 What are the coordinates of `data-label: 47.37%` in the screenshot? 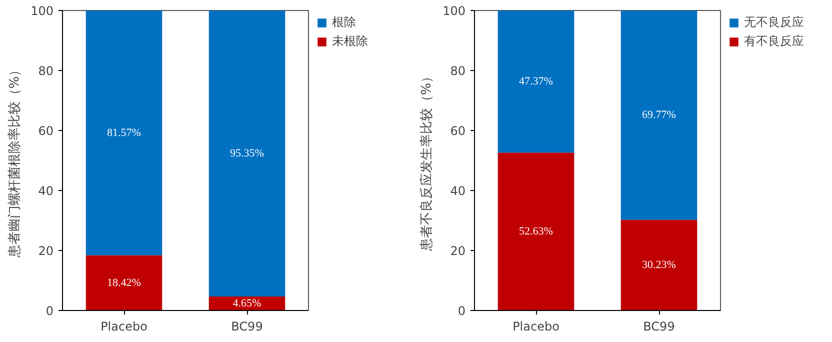 It's located at (536, 82).